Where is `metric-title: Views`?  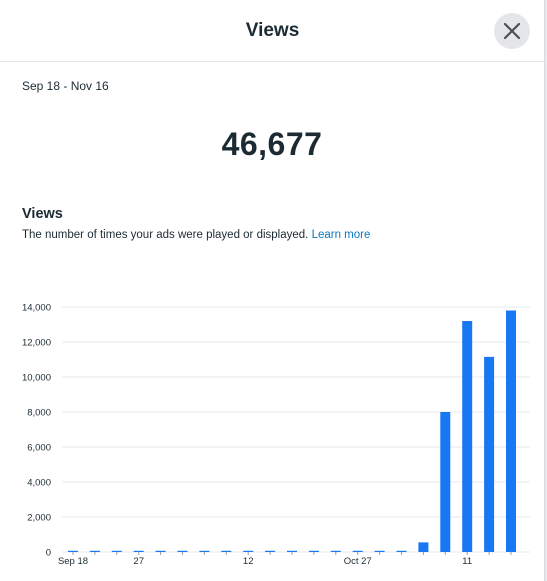
metric-title: Views is located at coordinates (42, 214).